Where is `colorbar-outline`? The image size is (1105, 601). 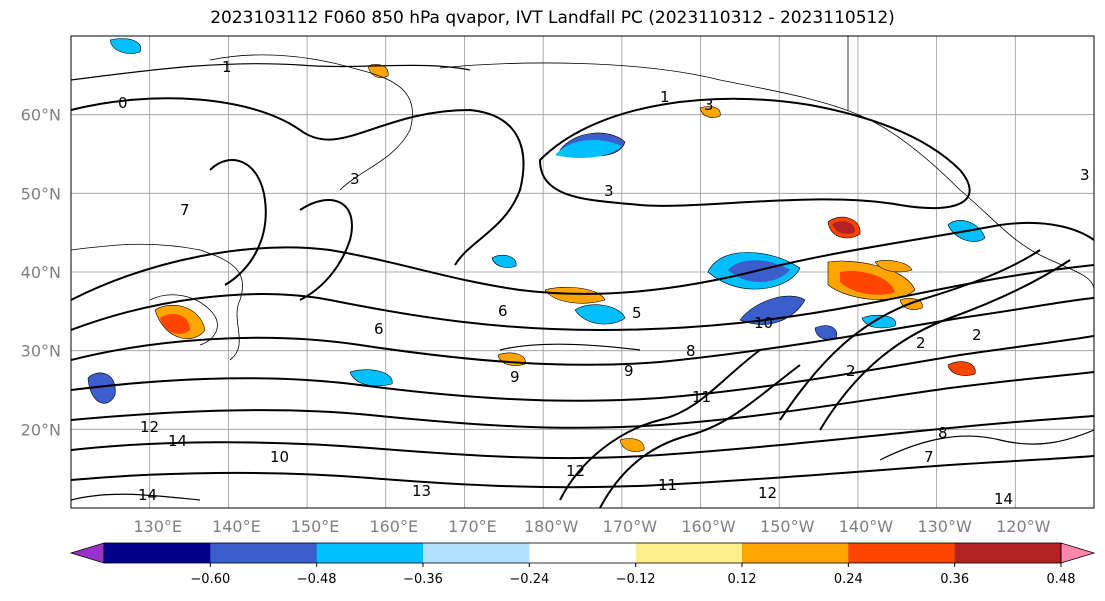
colorbar-outline is located at coordinates (582, 553).